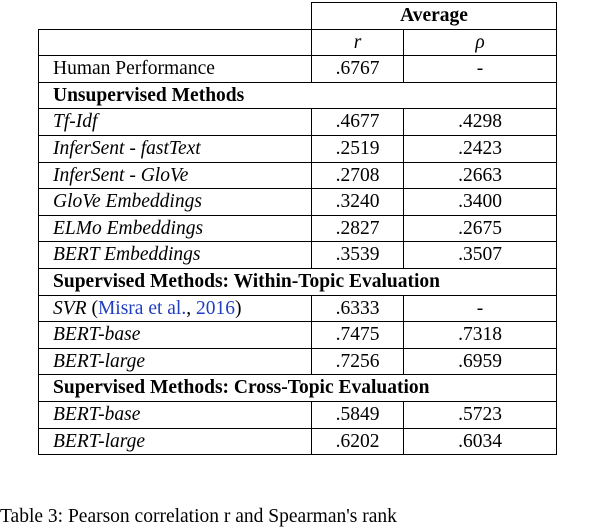 The image size is (596, 528). I want to click on table-row: ELMo Embeddings .2827 .2675, so click(297, 228).